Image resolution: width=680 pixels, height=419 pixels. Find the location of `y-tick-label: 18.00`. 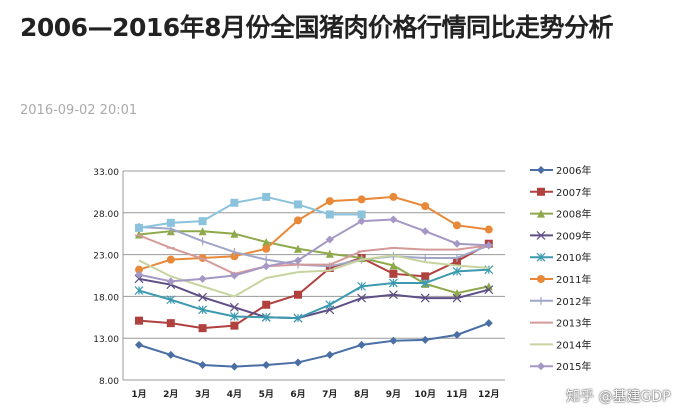

y-tick-label: 18.00 is located at coordinates (106, 298).